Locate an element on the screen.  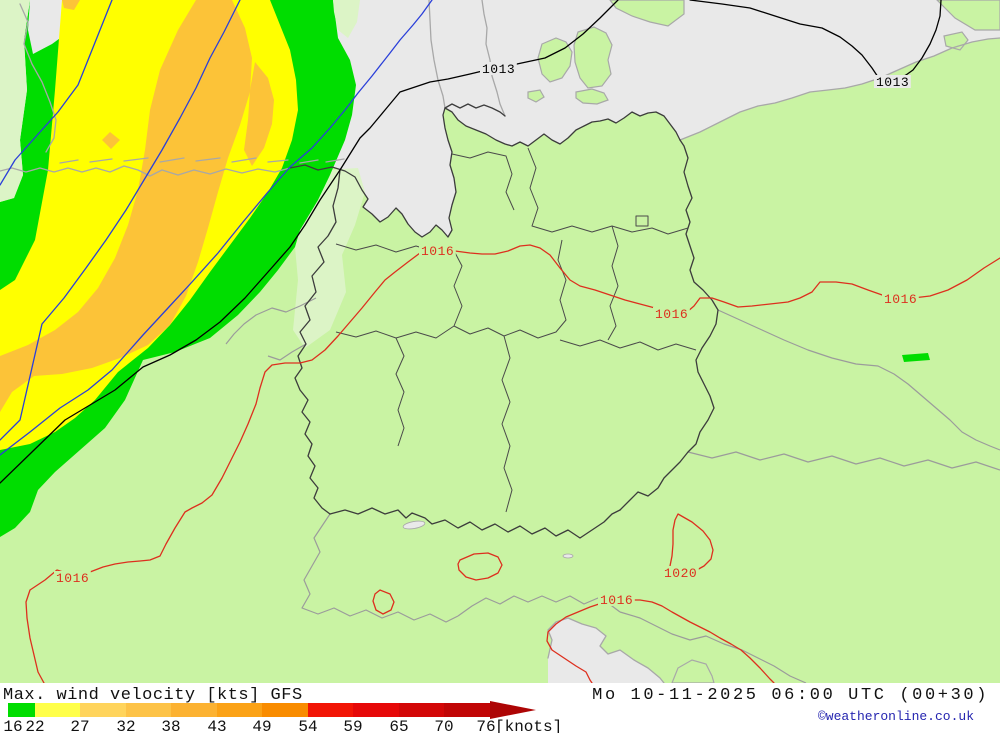
wind-area-32kts is located at coordinates (126, 206).